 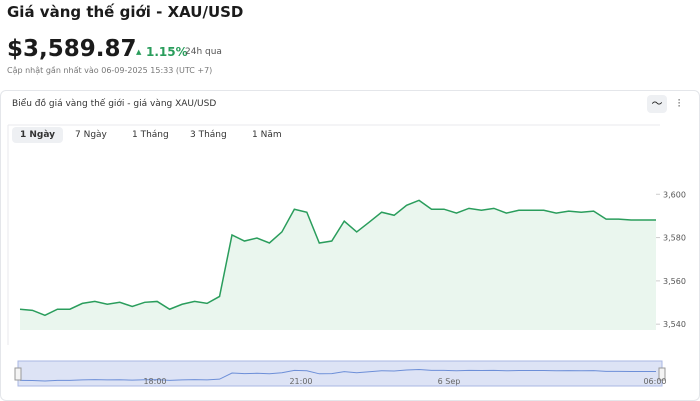 What do you see at coordinates (150, 135) in the screenshot?
I see `range-tab: 1 Tháng` at bounding box center [150, 135].